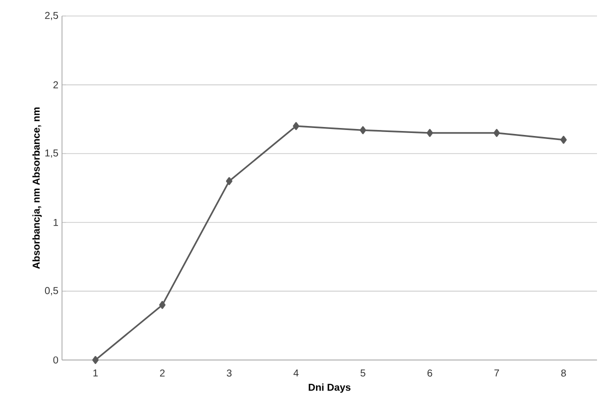 This screenshot has height=414, width=605. I want to click on x-tick-label: 4, so click(296, 373).